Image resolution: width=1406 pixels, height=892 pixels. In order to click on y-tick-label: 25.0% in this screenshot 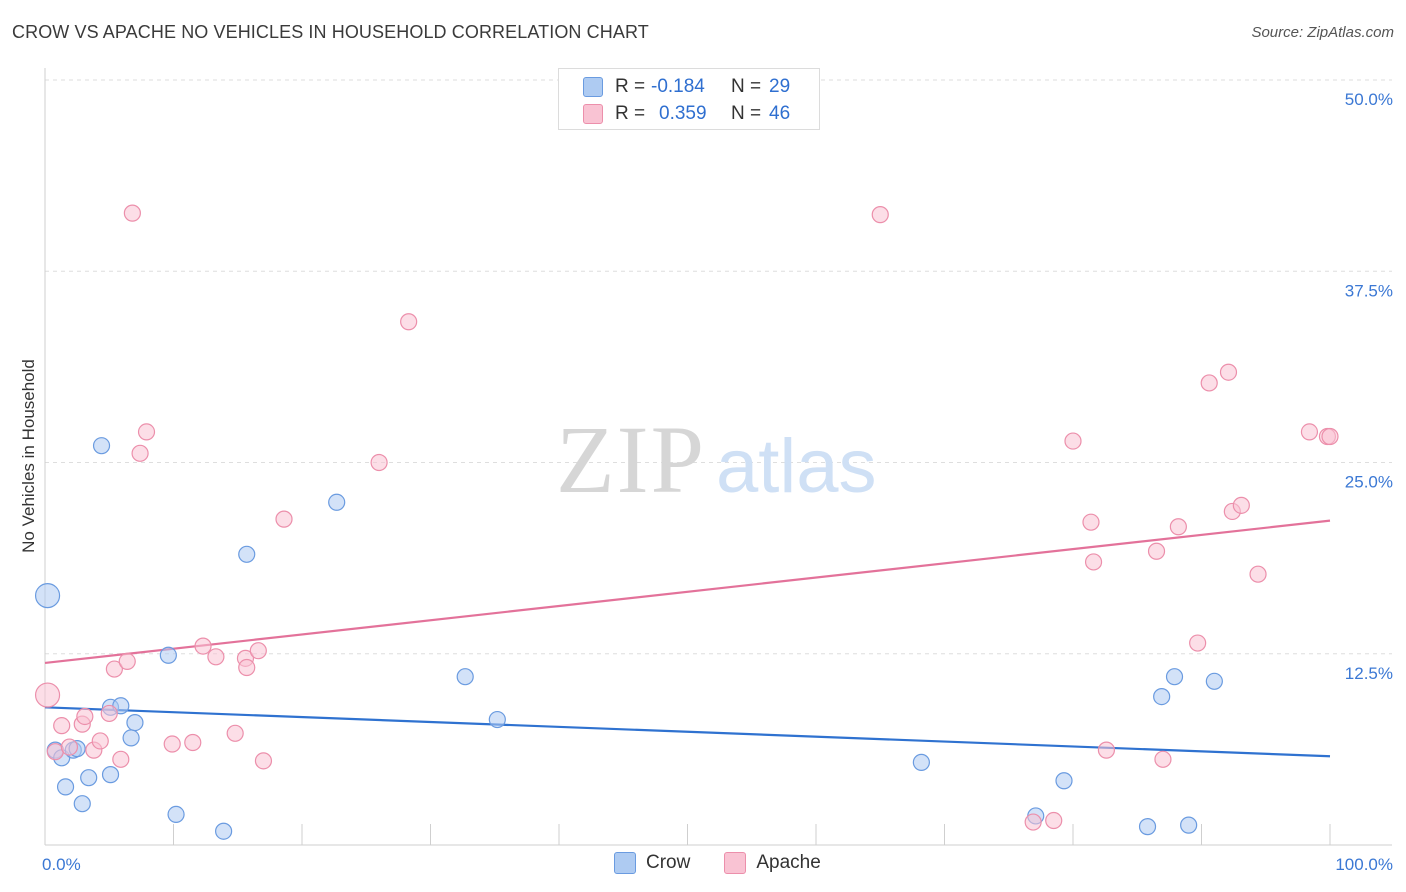, I will do `click(1369, 482)`.